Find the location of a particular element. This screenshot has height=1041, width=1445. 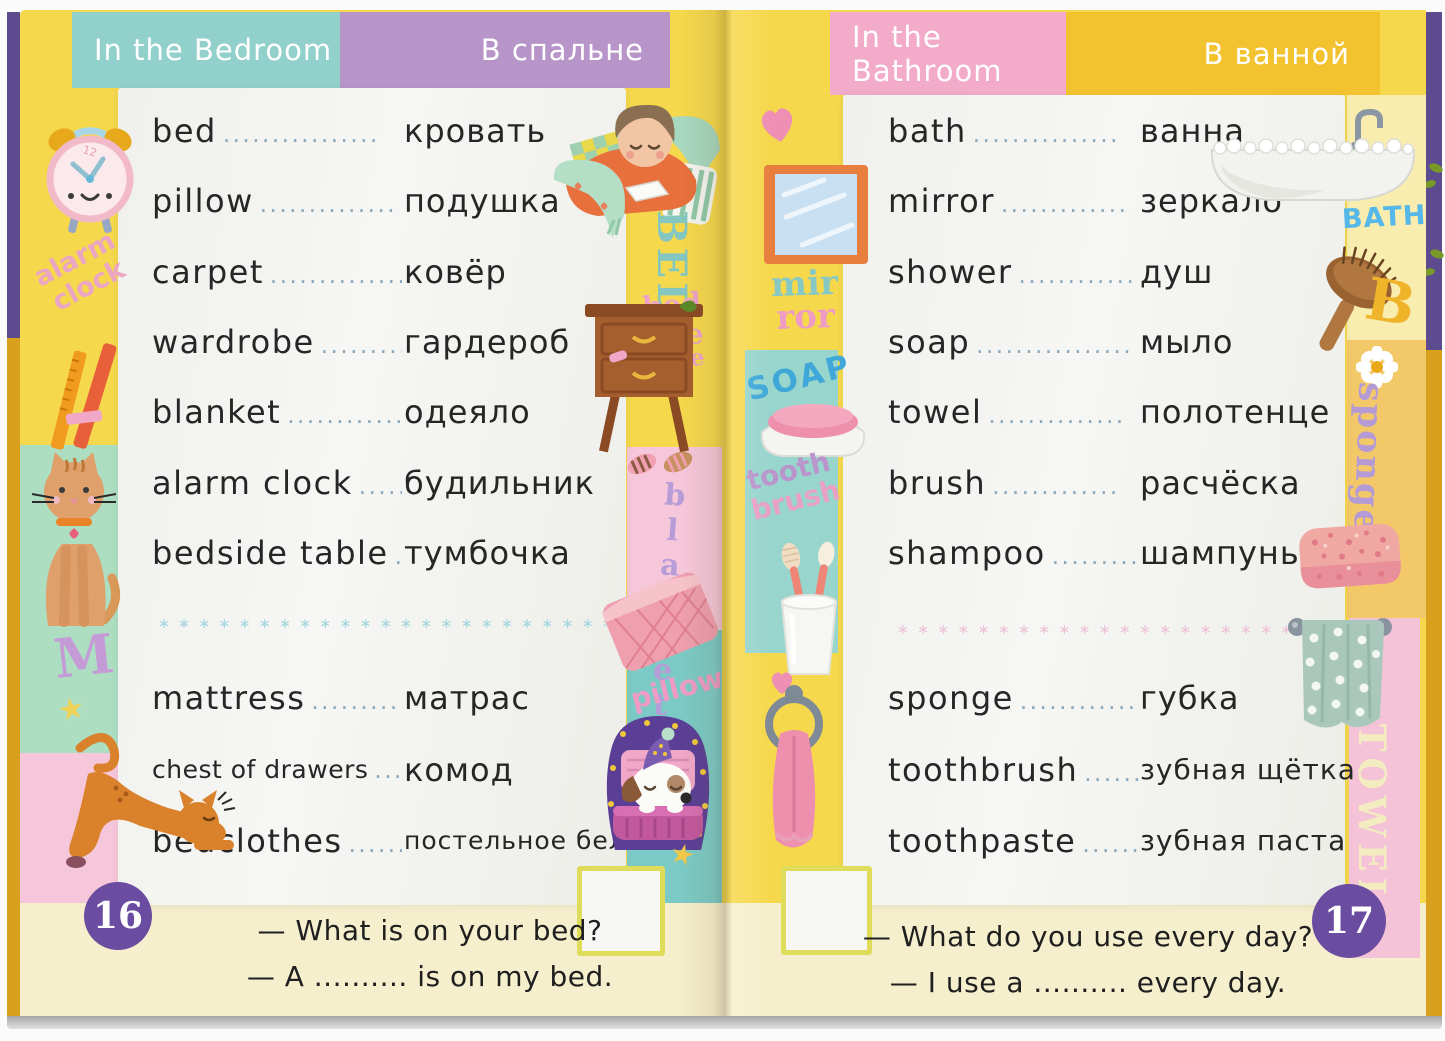

word-row: brush............. расчёска is located at coordinates (1094, 483).